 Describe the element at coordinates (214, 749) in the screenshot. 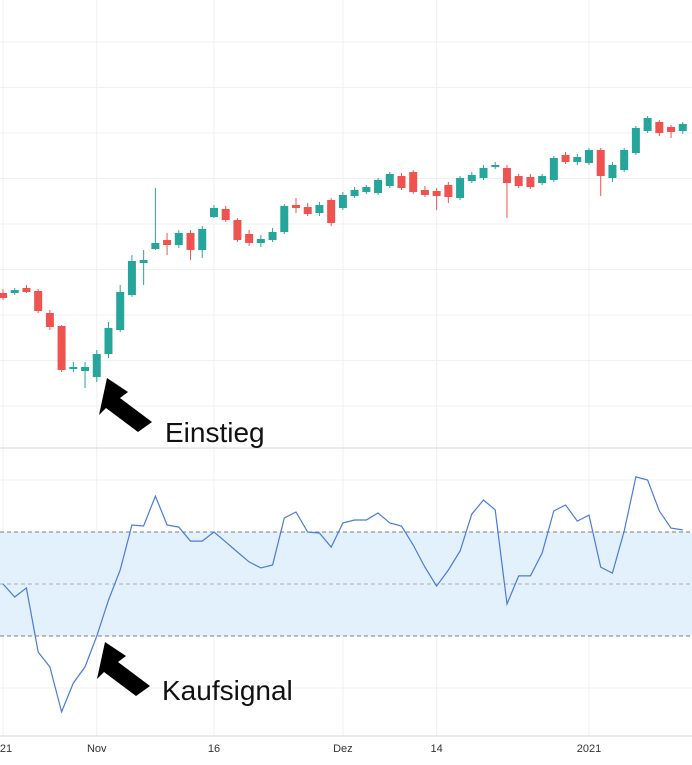

I see `x-tick-label: 16` at that location.